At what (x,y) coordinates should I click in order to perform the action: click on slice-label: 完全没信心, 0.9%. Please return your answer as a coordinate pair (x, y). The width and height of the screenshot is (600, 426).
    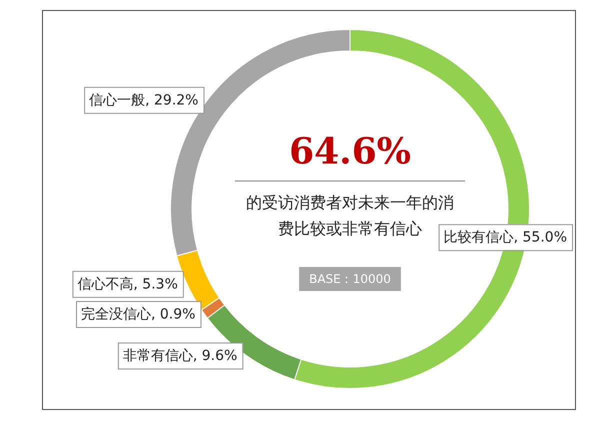
    Looking at the image, I should click on (138, 314).